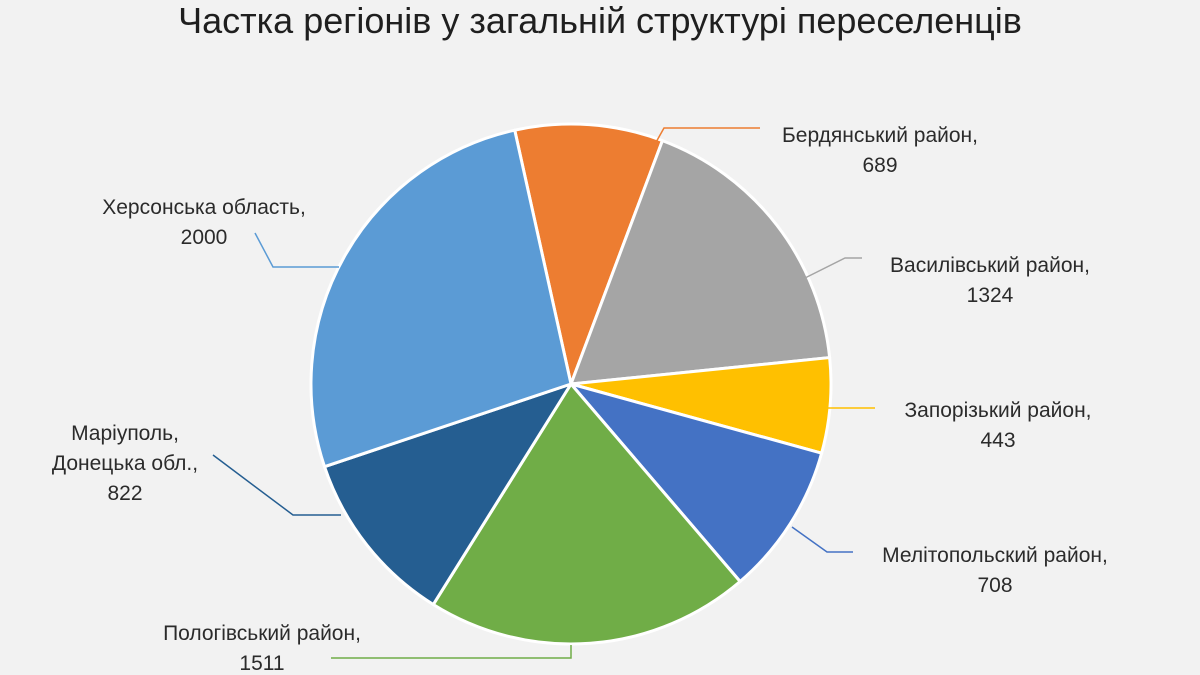  Describe the element at coordinates (995, 555) in the screenshot. I see `data-label-line: Мелітопольский район,` at that location.